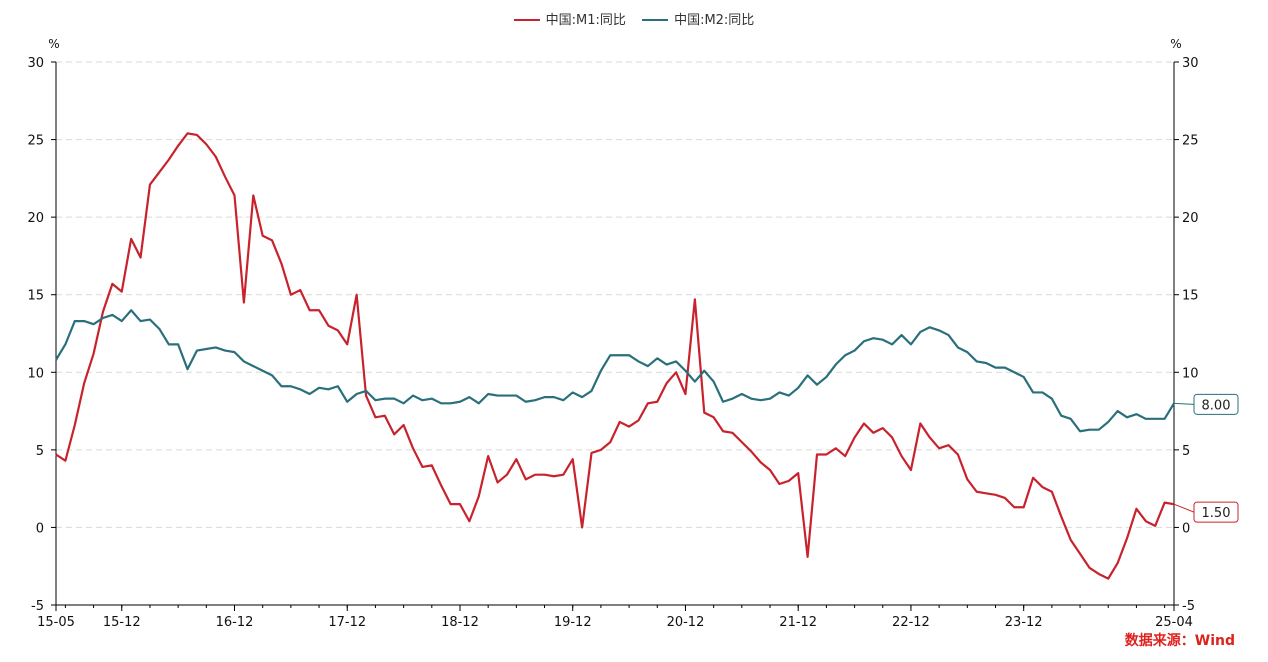 This screenshot has width=1268, height=662. What do you see at coordinates (573, 622) in the screenshot?
I see `x-tick-label: 19-12` at bounding box center [573, 622].